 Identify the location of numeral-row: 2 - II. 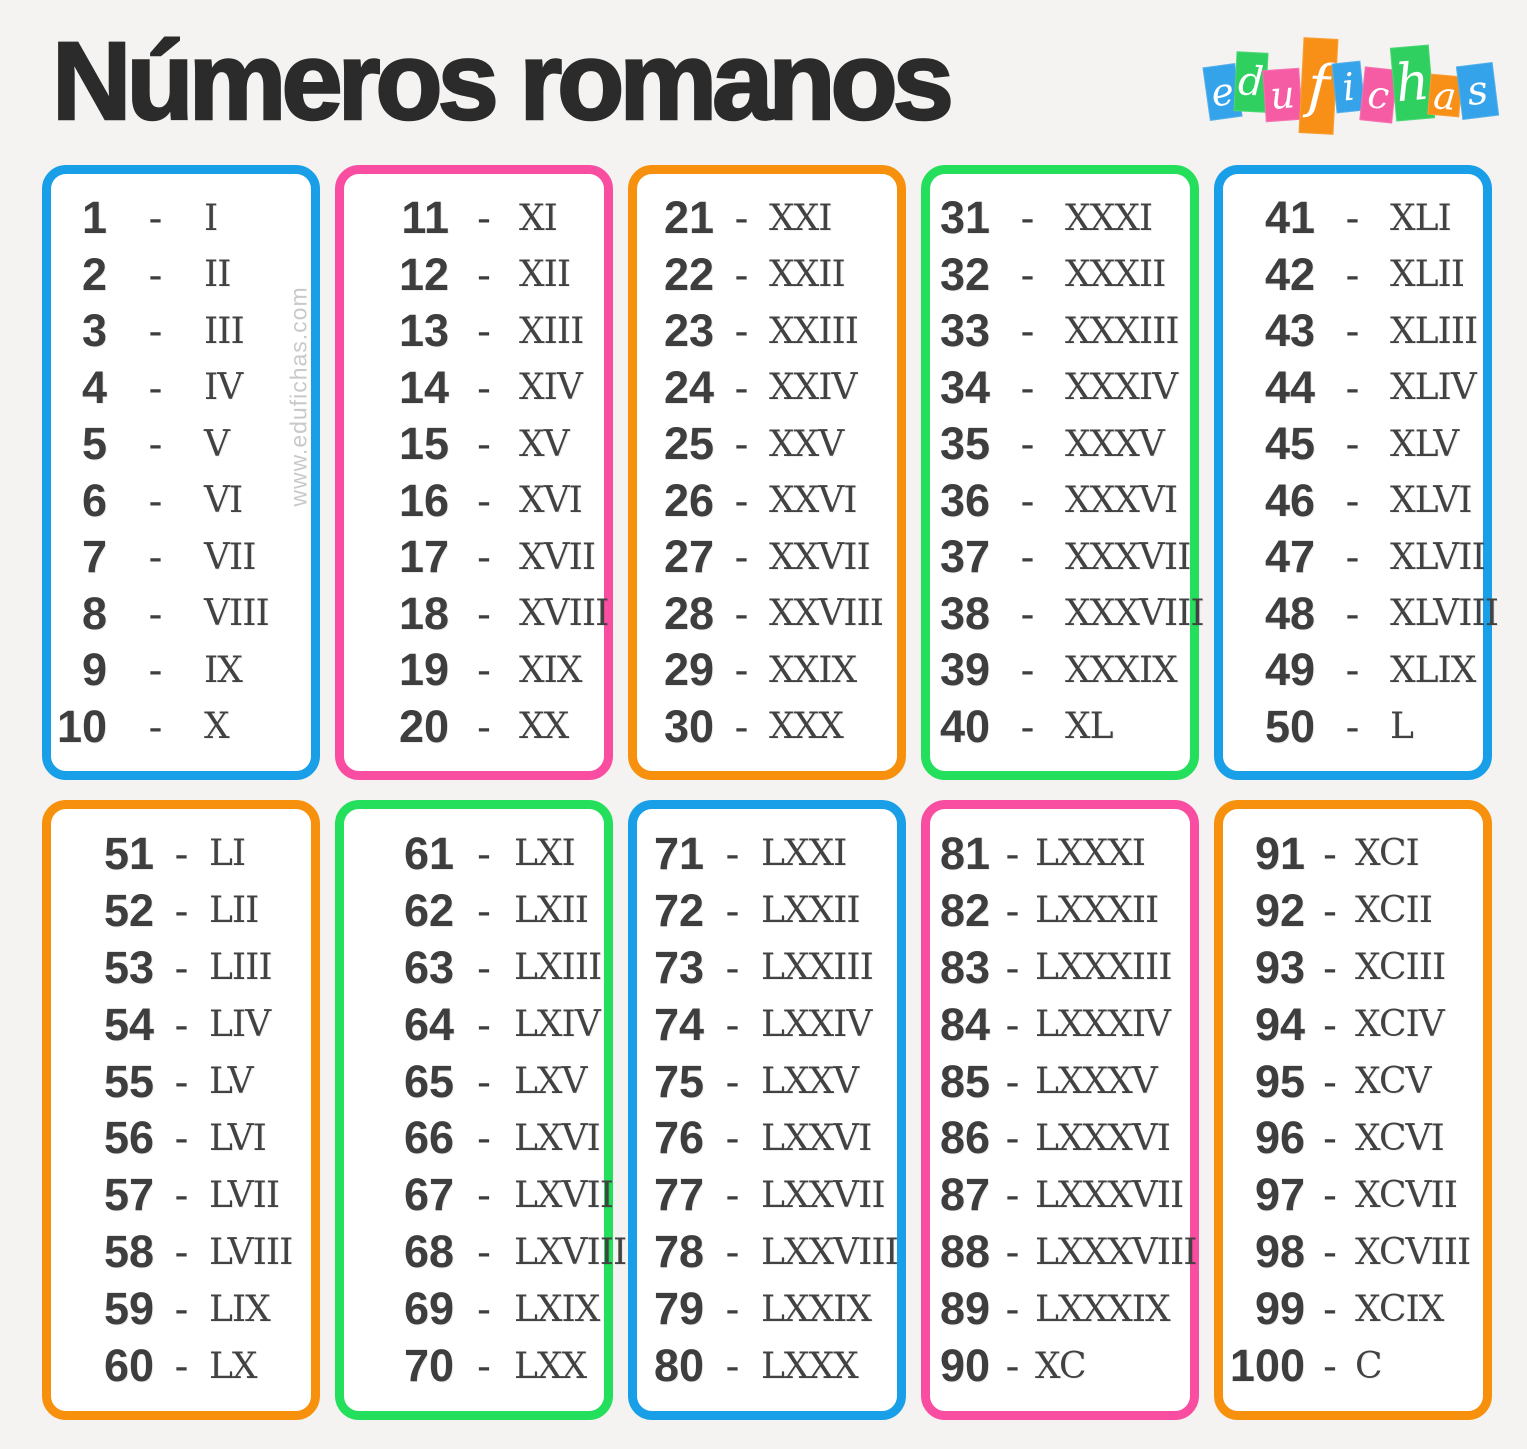
(181, 275).